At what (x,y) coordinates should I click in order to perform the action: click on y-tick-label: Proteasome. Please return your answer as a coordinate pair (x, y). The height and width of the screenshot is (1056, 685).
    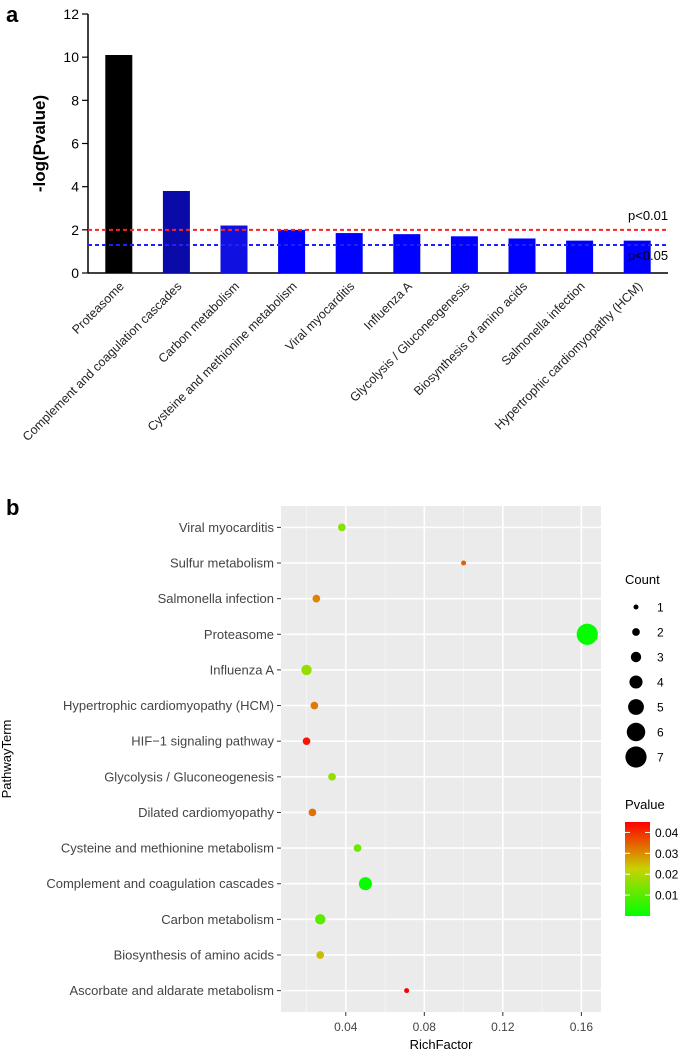
    Looking at the image, I should click on (239, 634).